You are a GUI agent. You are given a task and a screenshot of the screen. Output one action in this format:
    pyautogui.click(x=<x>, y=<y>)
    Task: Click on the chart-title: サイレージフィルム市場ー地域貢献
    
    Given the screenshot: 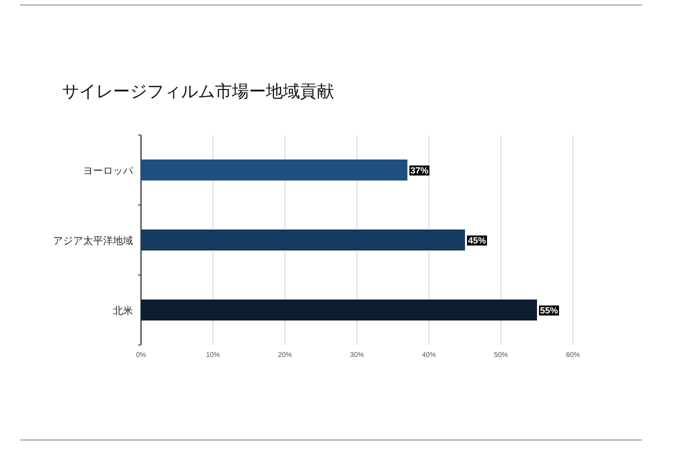 What is the action you would take?
    pyautogui.click(x=198, y=91)
    